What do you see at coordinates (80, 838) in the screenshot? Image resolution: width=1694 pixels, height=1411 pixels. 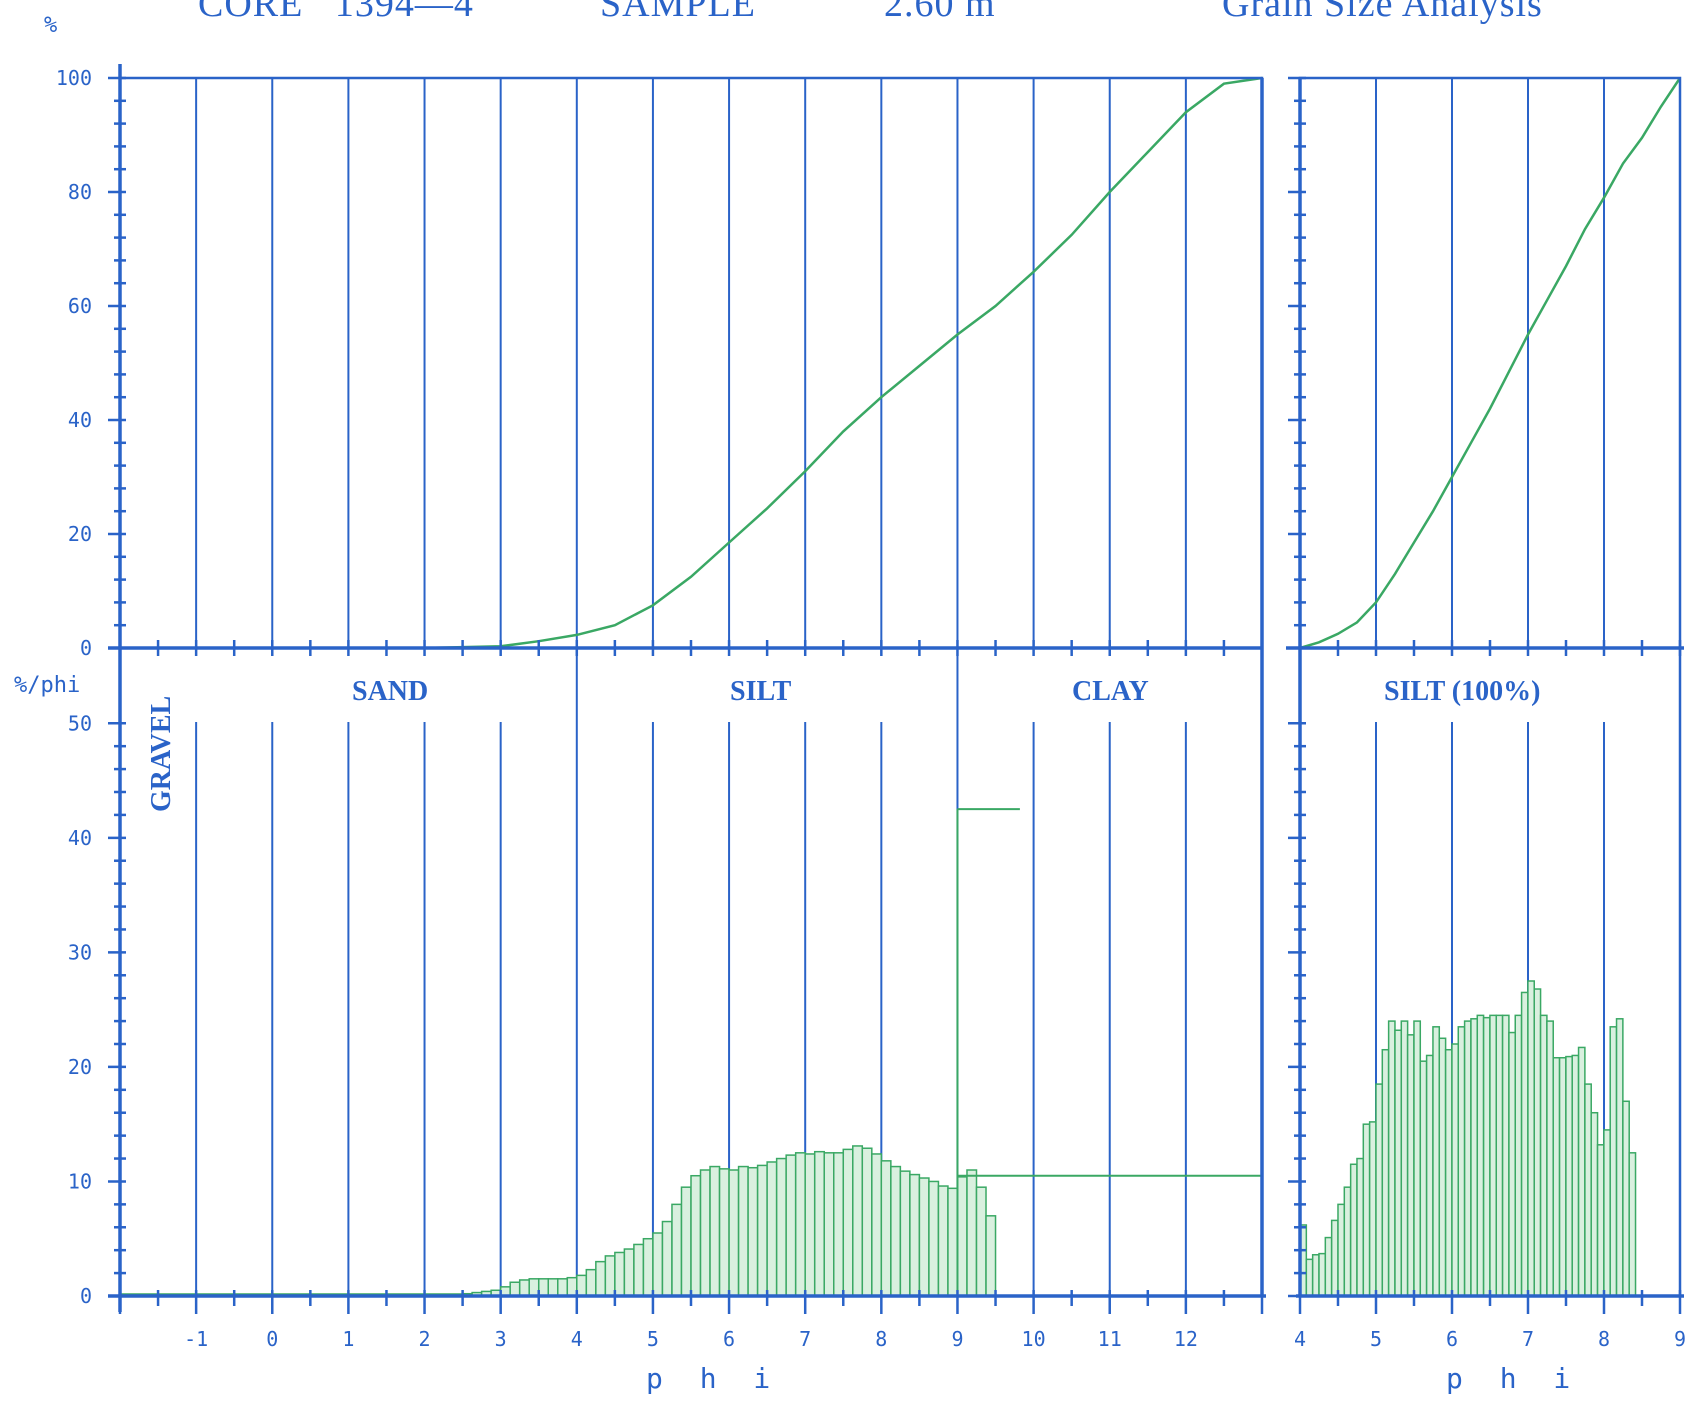 I see `y-tick-label-histogram: 40` at bounding box center [80, 838].